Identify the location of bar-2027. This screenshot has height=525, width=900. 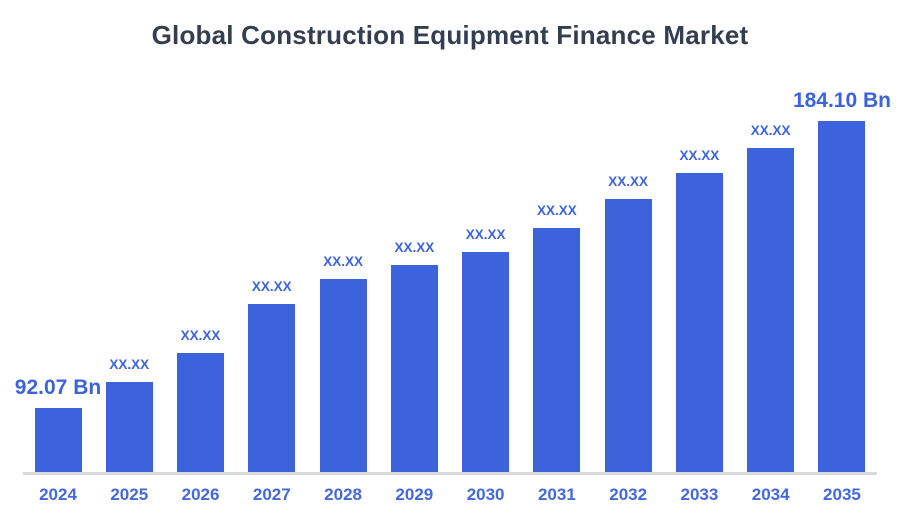
(272, 388).